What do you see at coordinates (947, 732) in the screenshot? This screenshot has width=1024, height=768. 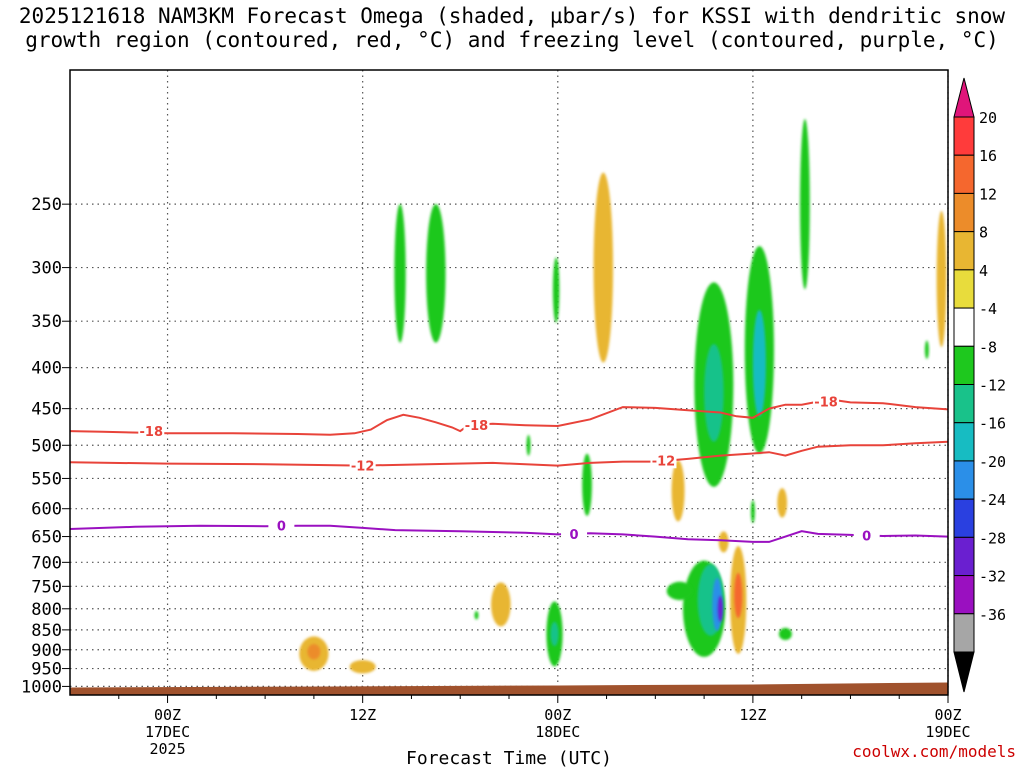 I see `x-tick-label-4-1: 19DEC` at bounding box center [947, 732].